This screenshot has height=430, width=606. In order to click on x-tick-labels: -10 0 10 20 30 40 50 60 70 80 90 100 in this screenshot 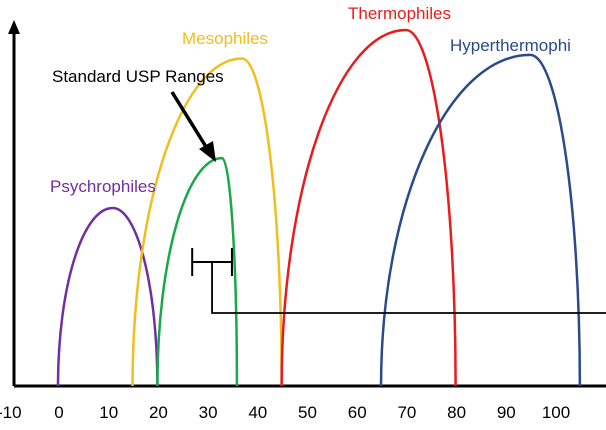, I will do `click(285, 412)`.